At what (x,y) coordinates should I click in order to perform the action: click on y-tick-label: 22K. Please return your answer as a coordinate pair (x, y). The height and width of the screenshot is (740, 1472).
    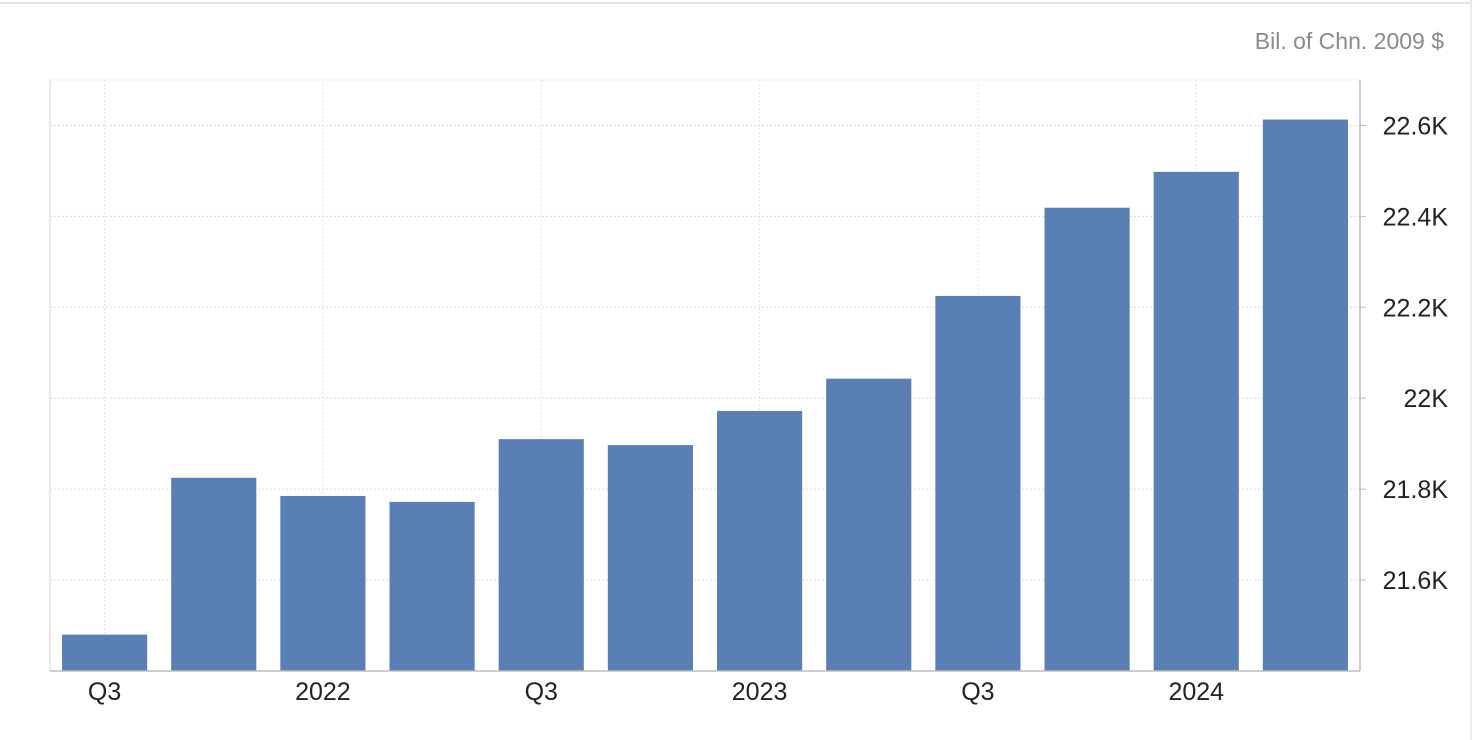
    Looking at the image, I should click on (1426, 399).